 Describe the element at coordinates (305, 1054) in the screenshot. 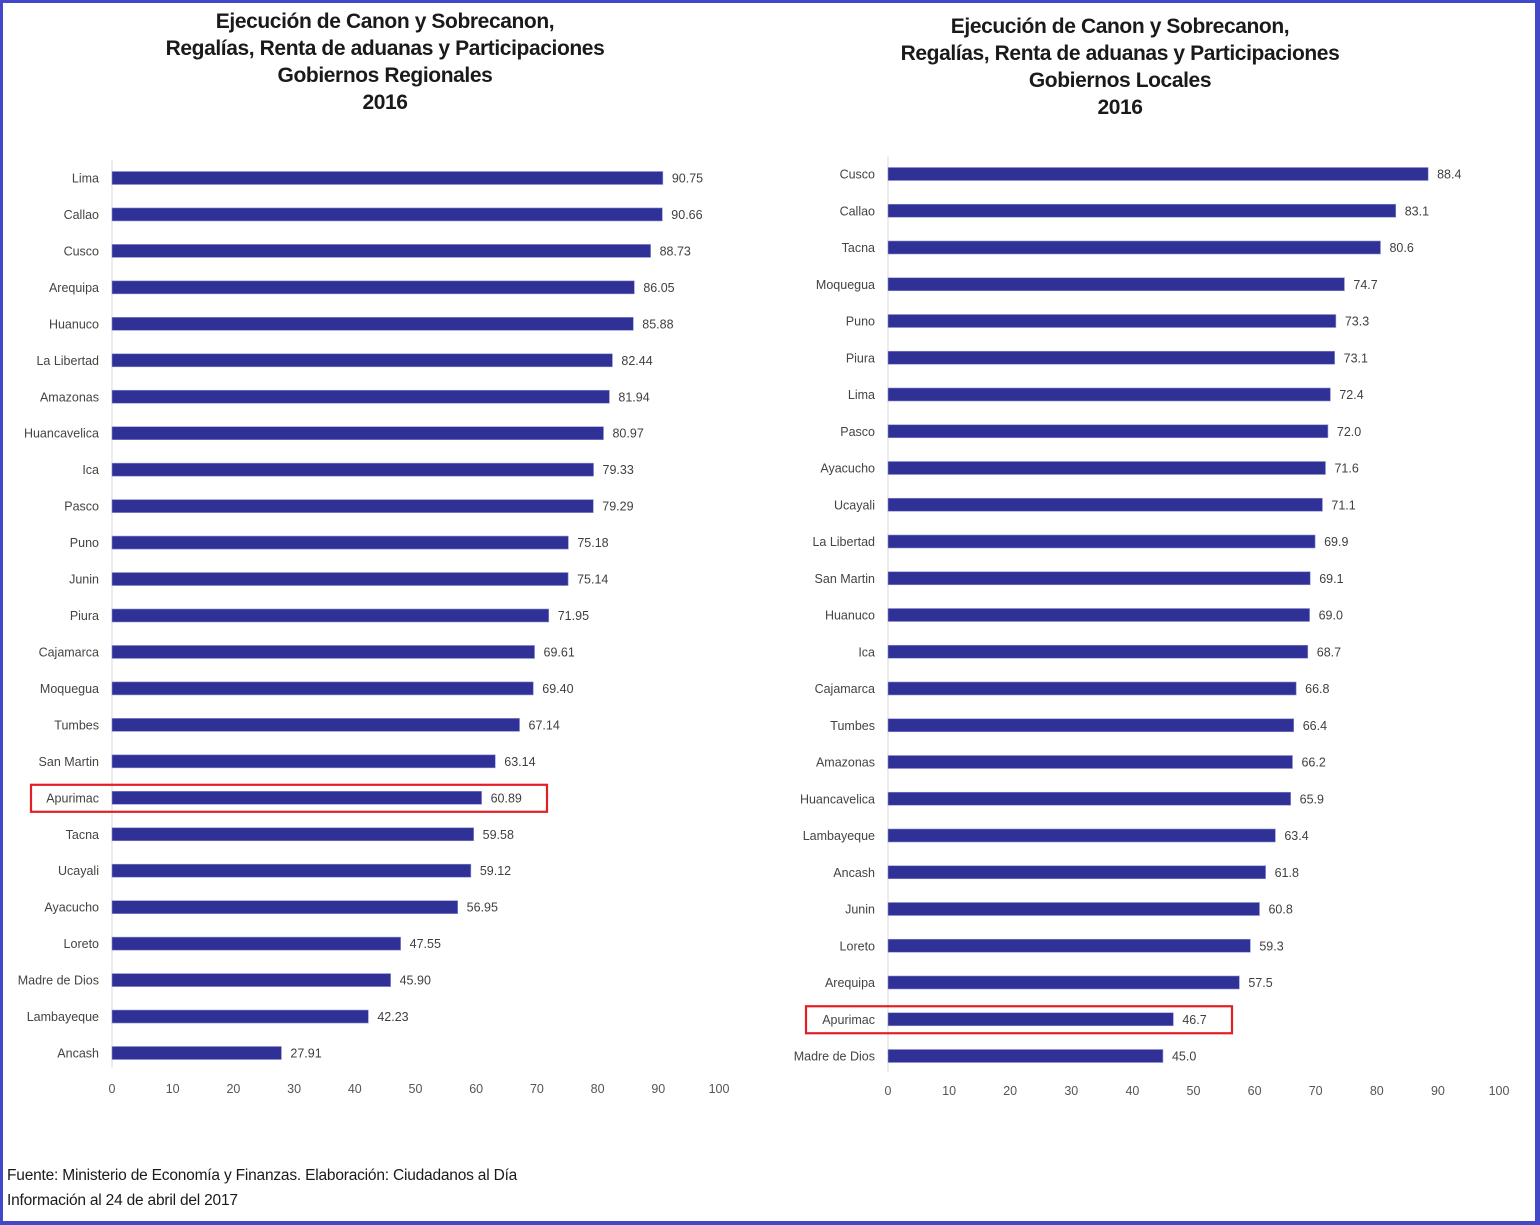

I see `data-label: 27.91` at that location.